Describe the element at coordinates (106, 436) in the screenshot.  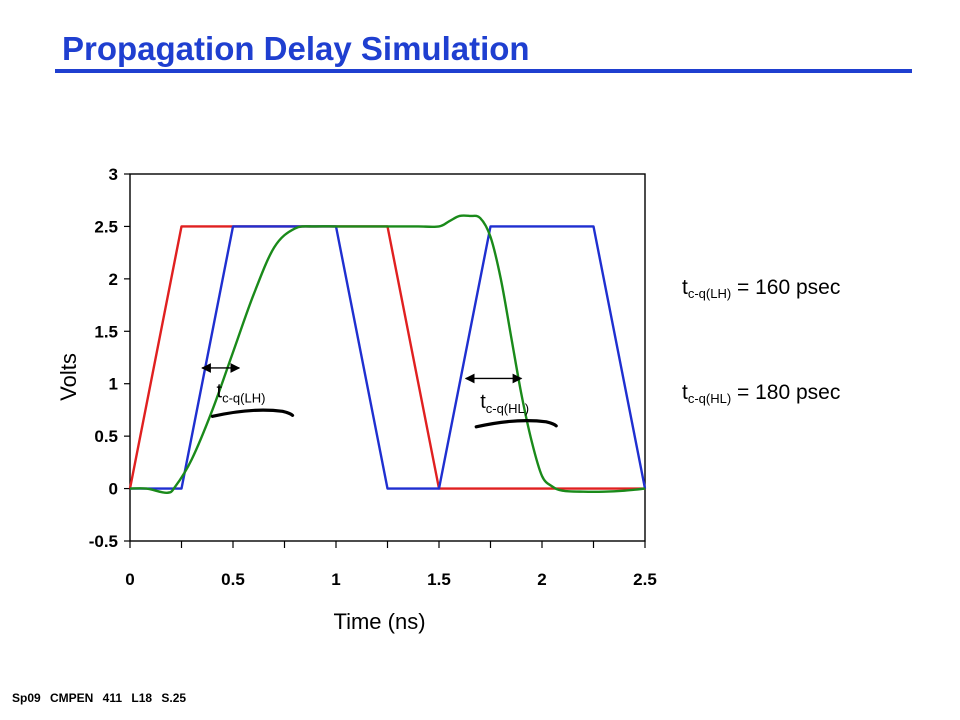
I see `y-tick-label: 0.5` at that location.